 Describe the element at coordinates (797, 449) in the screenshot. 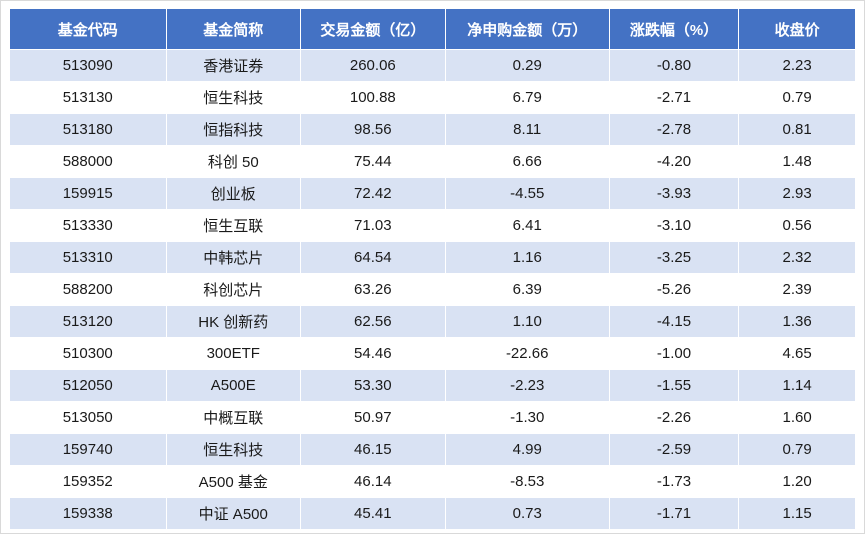

I see `cell-close-price: 0.79` at that location.